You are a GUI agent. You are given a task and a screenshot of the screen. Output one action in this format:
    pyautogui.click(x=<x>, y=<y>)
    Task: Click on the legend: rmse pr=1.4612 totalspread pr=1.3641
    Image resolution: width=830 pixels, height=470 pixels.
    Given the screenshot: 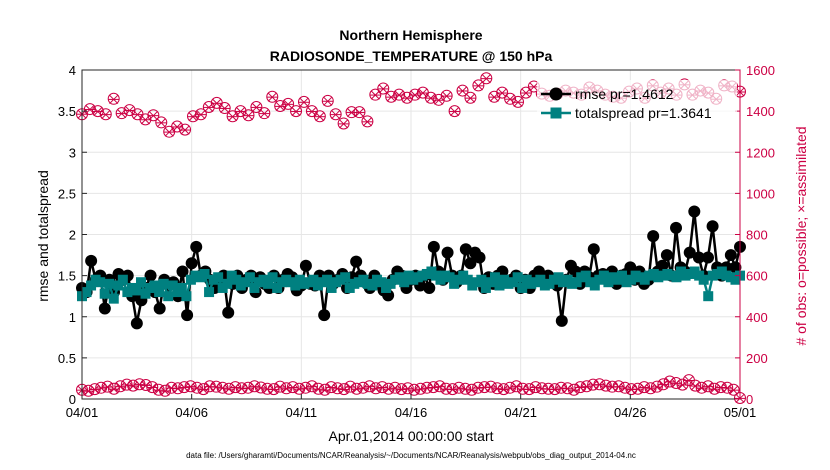 What is the action you would take?
    pyautogui.click(x=637, y=101)
    